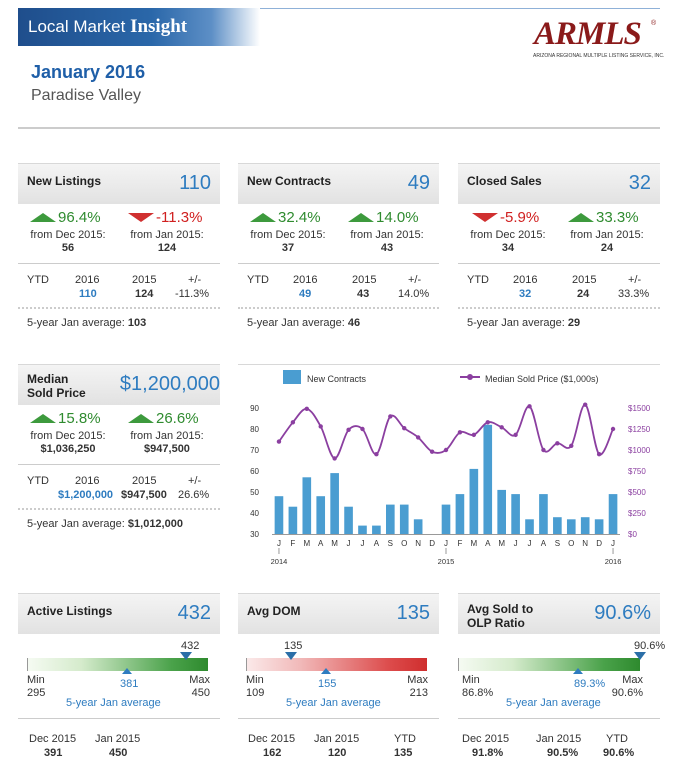 The width and height of the screenshot is (680, 784). I want to click on card-value: $1,200,000, so click(169, 384).